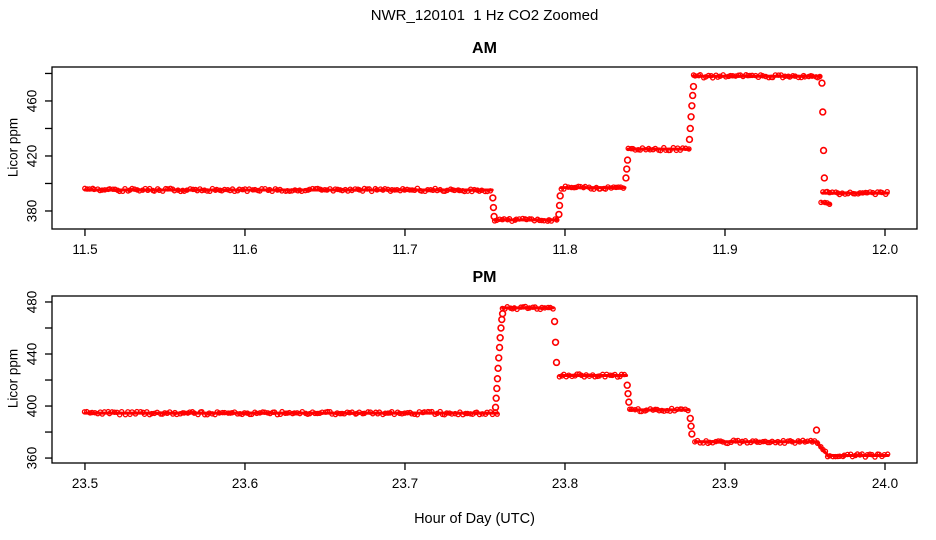 Image resolution: width=936 pixels, height=540 pixels. What do you see at coordinates (484, 15) in the screenshot?
I see `figure-title: NWR_120101 1 Hz CO2 Zoomed` at bounding box center [484, 15].